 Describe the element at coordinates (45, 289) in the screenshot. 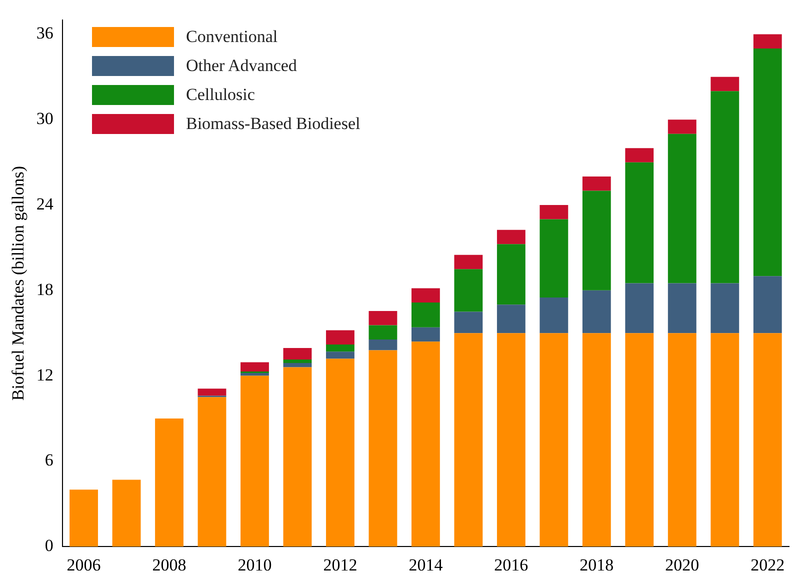

I see `y-tick-label: 18` at that location.